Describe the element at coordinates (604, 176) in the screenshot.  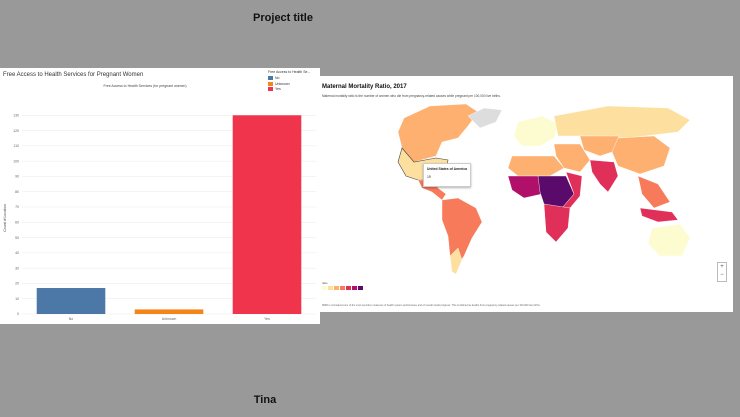
I see `map-region-india` at that location.